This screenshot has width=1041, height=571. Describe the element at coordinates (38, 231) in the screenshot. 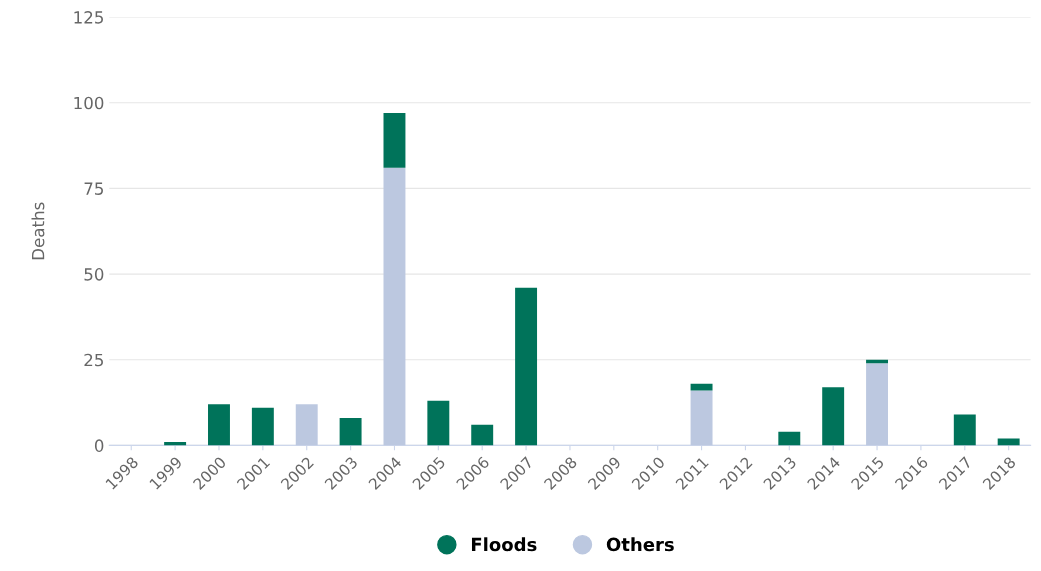

I see `y-axis-title: Deaths` at that location.